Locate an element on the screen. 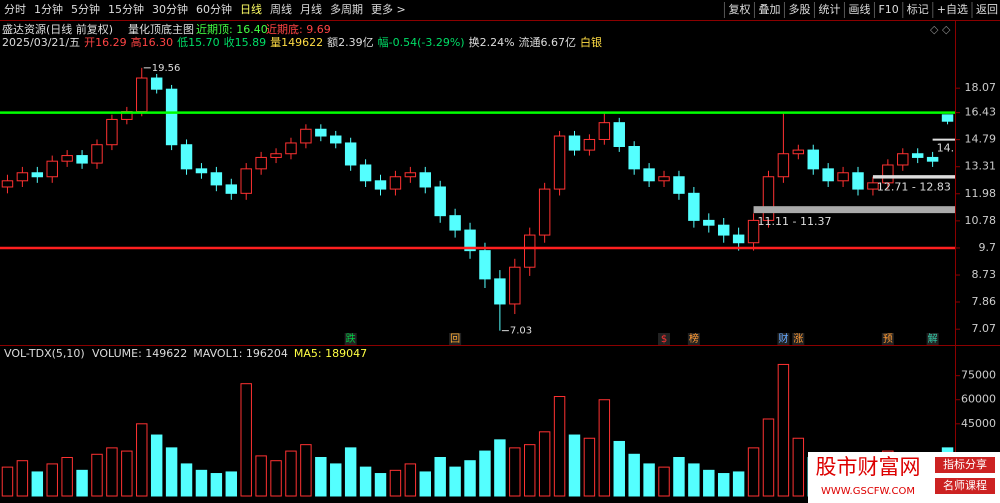  event-badge: 跌 is located at coordinates (351, 338).